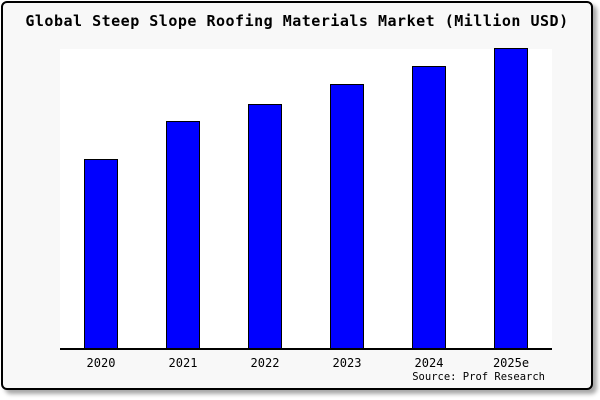  What do you see at coordinates (101, 253) in the screenshot?
I see `bar-2020` at bounding box center [101, 253].